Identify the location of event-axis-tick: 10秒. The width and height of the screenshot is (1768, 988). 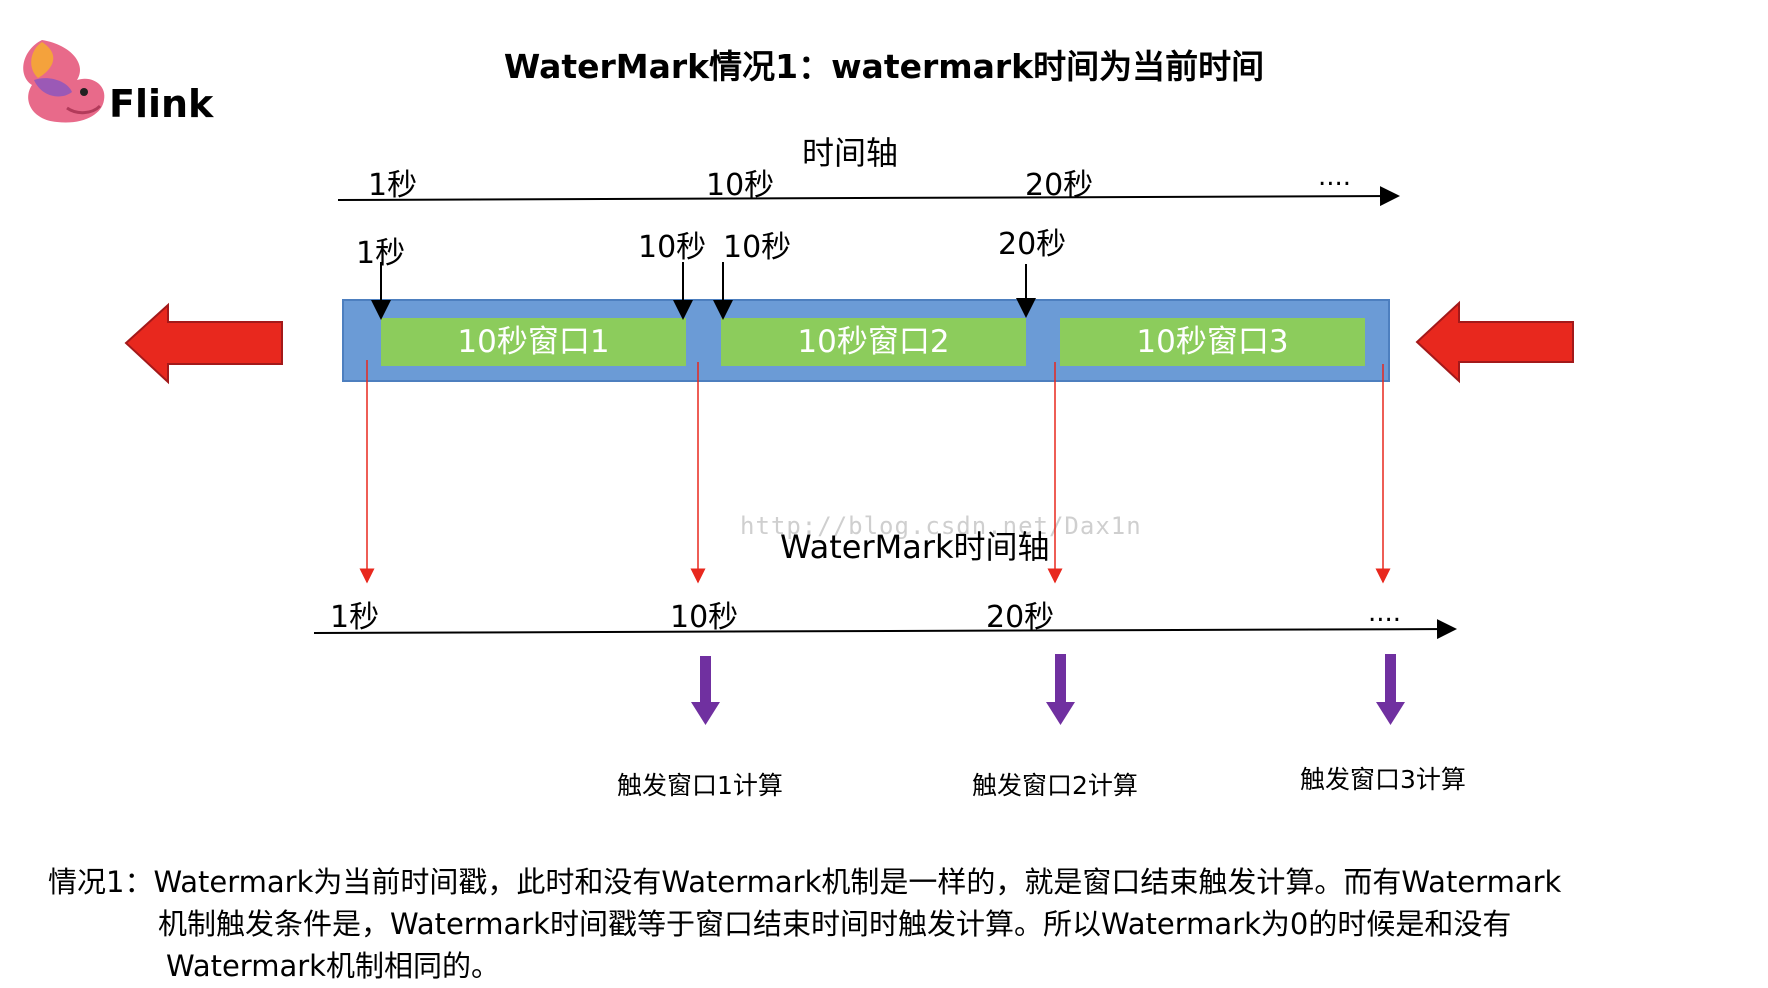
(740, 185).